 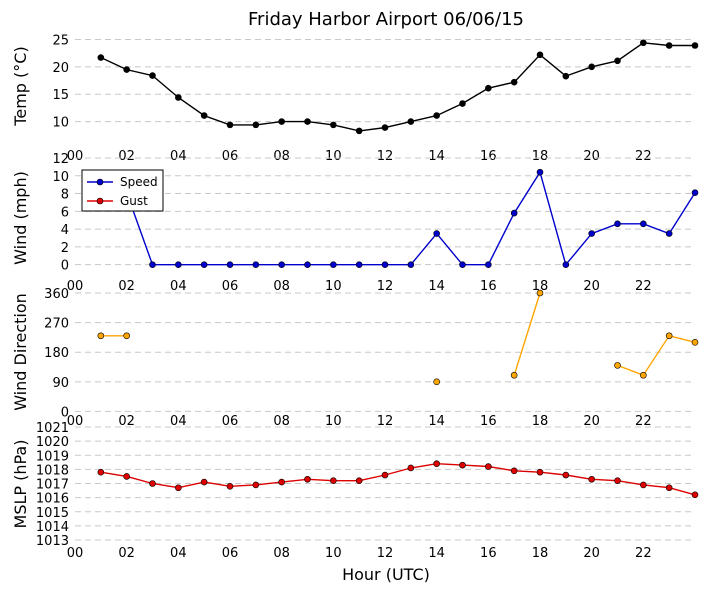 What do you see at coordinates (65, 248) in the screenshot?
I see `wind-y-tick-label: 2` at bounding box center [65, 248].